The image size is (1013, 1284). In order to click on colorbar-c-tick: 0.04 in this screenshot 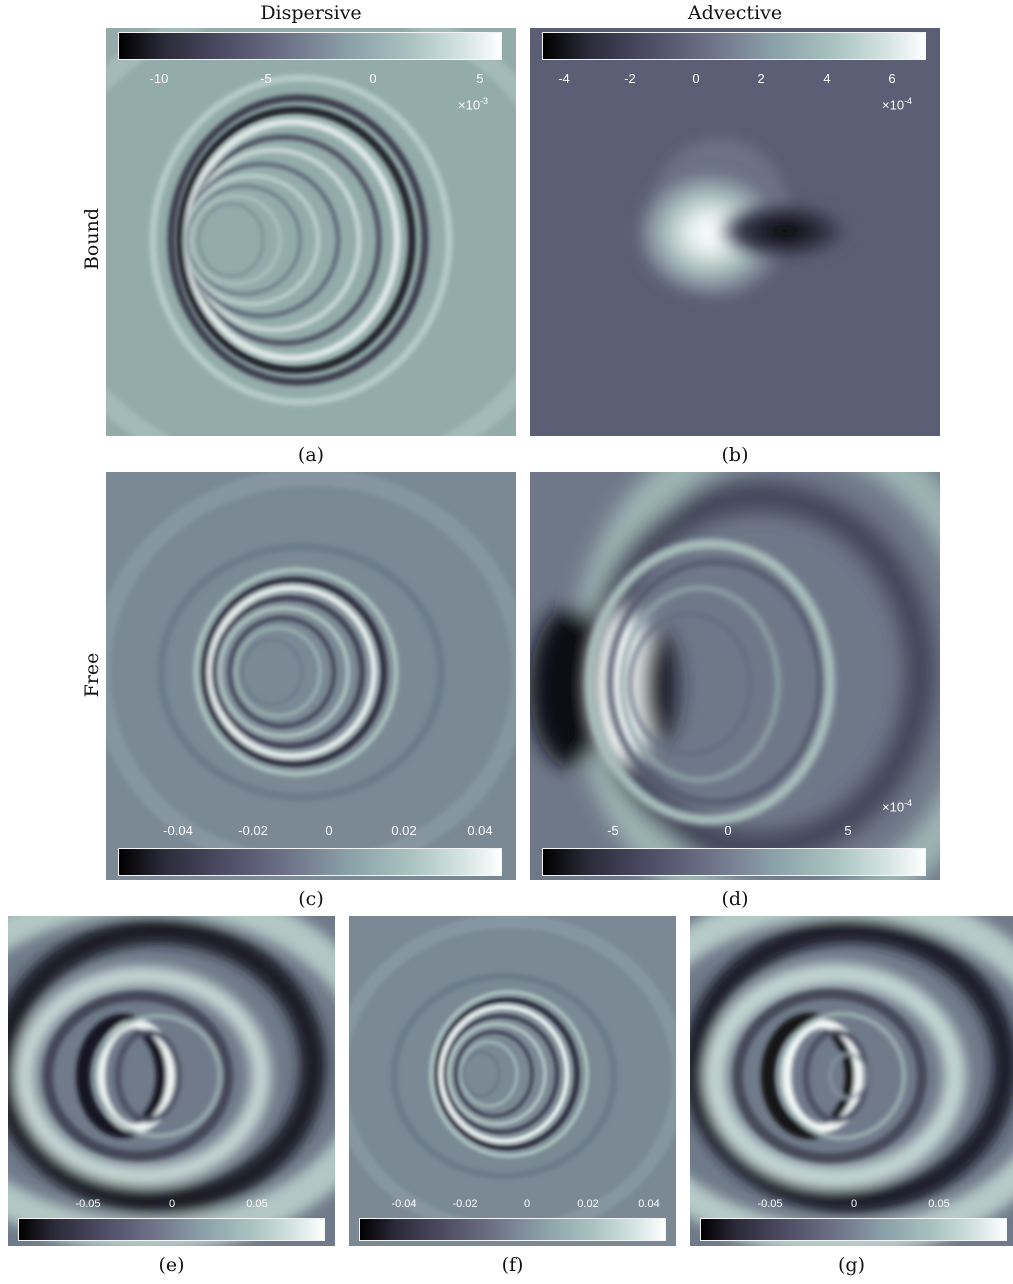, I will do `click(480, 830)`.